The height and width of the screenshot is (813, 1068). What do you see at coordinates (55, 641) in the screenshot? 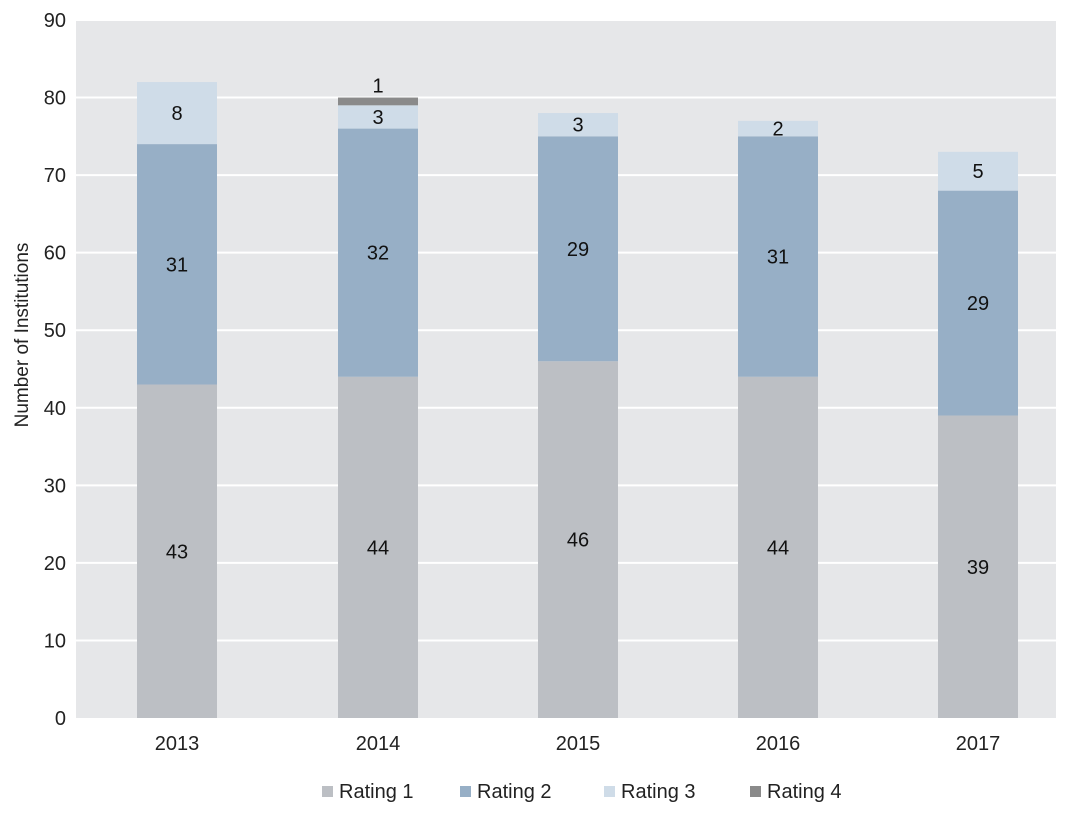
I see `y-tick-label: 10` at bounding box center [55, 641].